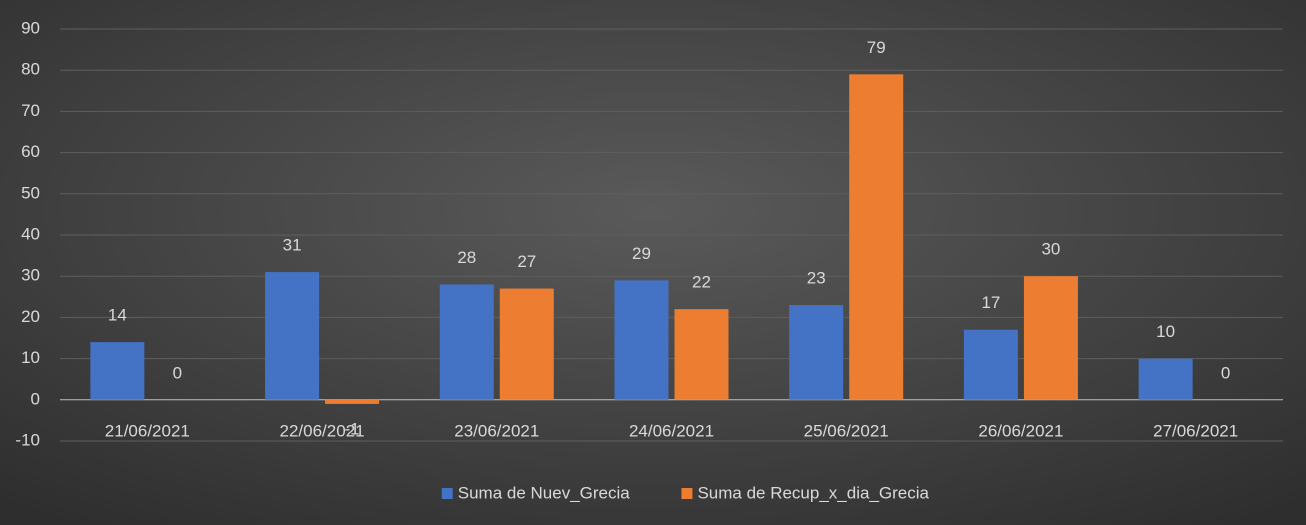  Describe the element at coordinates (466, 257) in the screenshot. I see `data-label: 28` at that location.